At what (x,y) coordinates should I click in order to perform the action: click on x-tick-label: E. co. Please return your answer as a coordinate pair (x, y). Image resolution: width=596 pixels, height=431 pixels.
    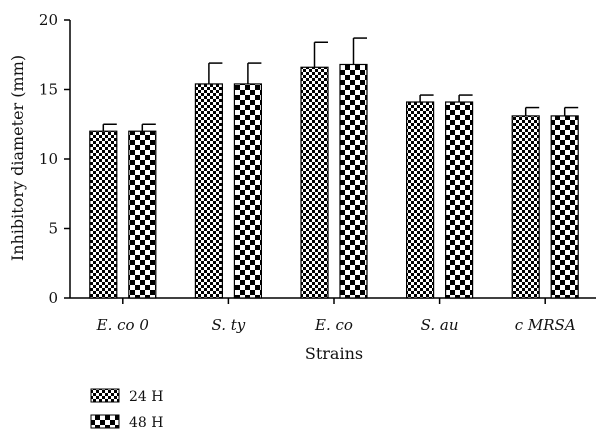
    Looking at the image, I should click on (333, 325).